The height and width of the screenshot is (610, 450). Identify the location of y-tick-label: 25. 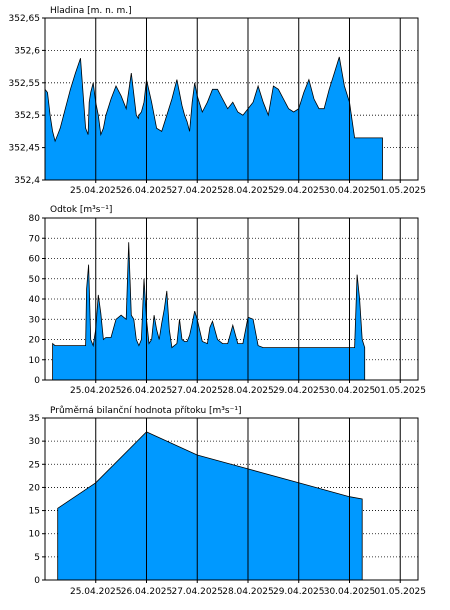
(34, 465).